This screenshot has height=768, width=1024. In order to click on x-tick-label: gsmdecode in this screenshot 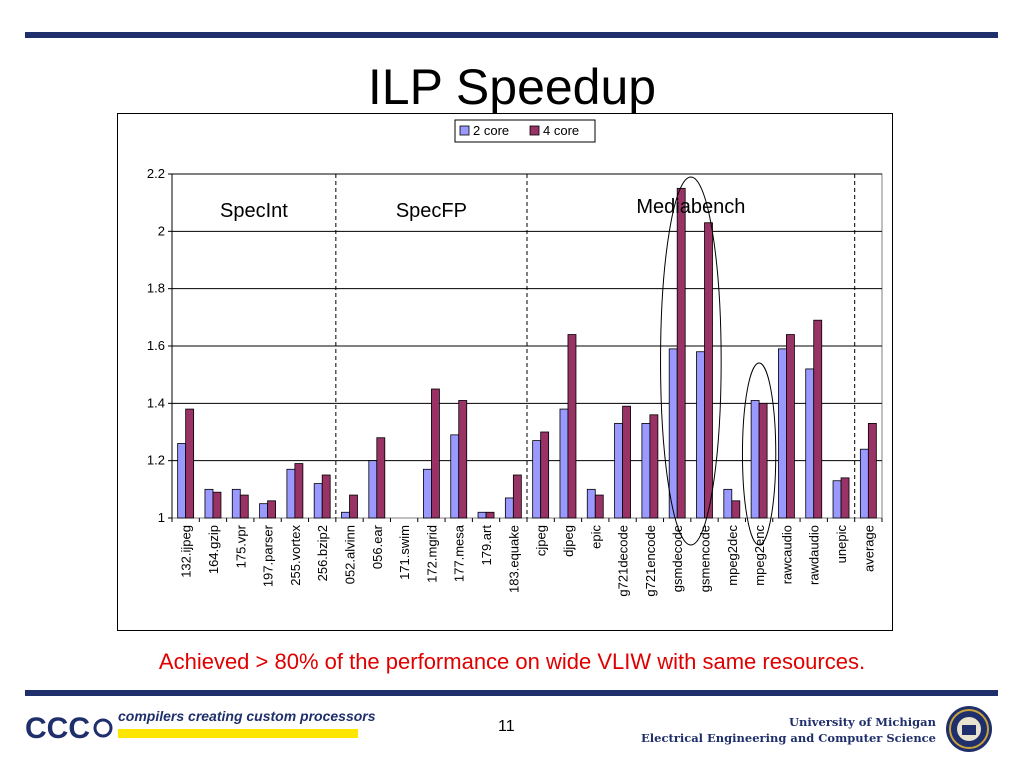, I will do `click(677, 558)`.